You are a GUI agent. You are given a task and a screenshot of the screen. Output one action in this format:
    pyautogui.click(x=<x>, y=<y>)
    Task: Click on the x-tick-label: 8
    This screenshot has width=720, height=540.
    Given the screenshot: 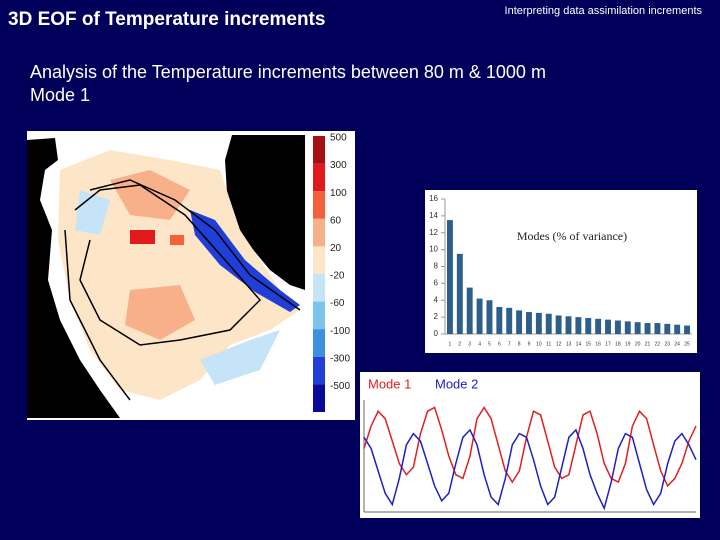 What is the action you would take?
    pyautogui.click(x=519, y=344)
    